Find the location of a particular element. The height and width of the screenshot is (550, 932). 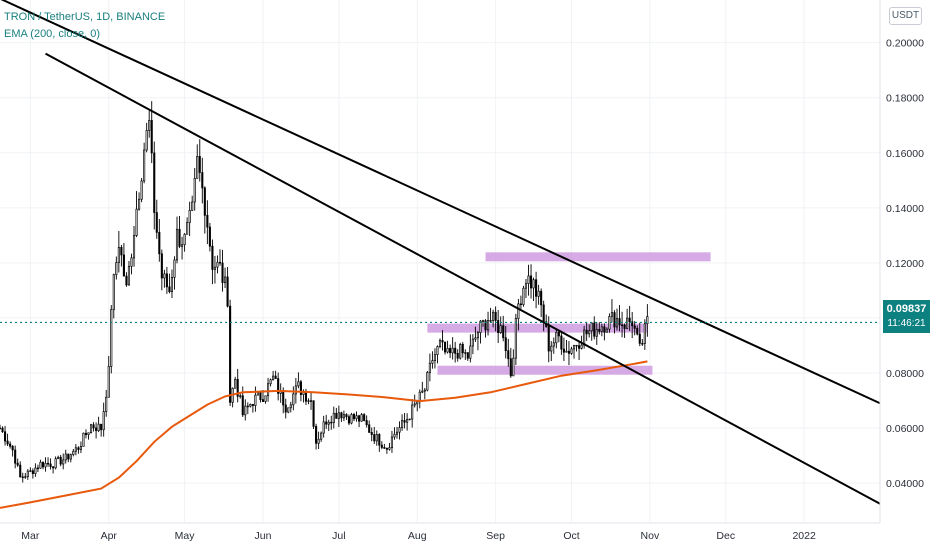

support-resistance-zone is located at coordinates (598, 257).